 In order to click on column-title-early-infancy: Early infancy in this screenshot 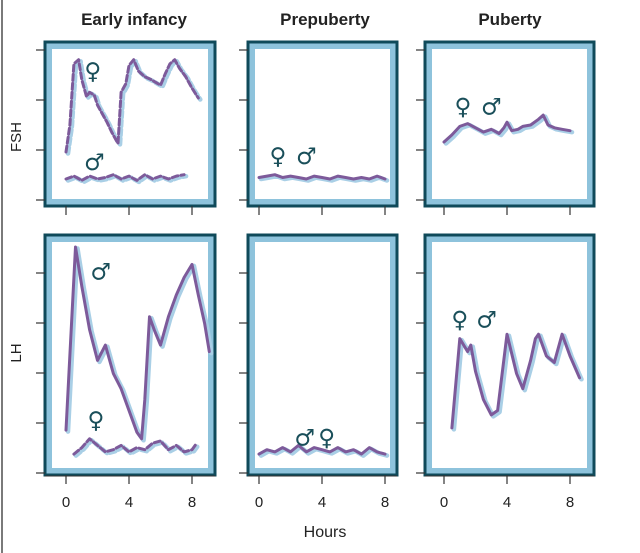, I will do `click(134, 19)`.